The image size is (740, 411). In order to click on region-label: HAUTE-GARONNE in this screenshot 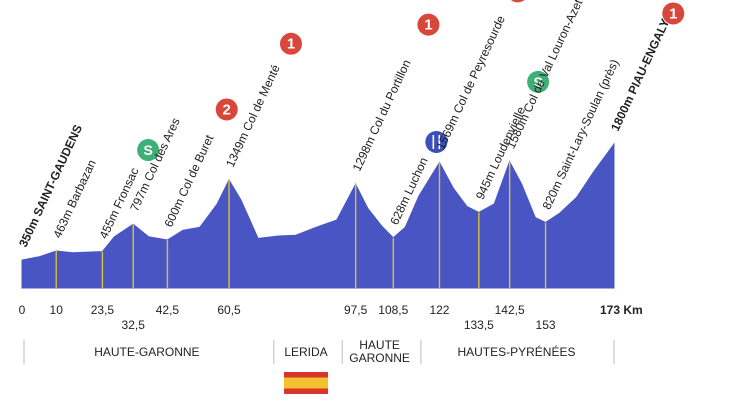, I will do `click(146, 352)`.